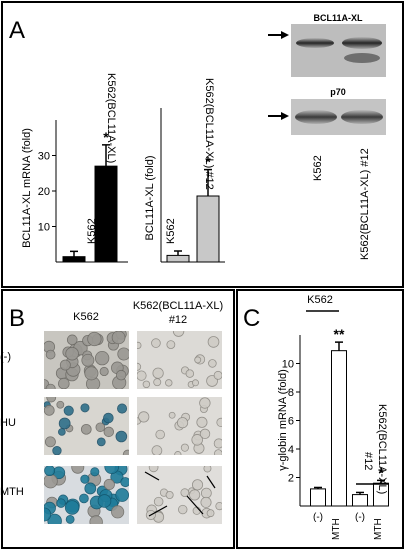 The width and height of the screenshot is (405, 550). I want to click on panel-b-col-1: K562(BCL11A-XL), so click(178, 306).